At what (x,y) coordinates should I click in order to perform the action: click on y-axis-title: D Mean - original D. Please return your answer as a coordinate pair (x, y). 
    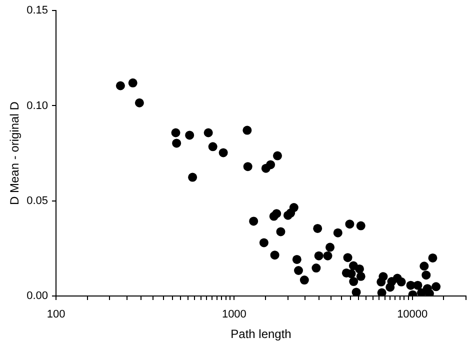
    Looking at the image, I should click on (15, 153).